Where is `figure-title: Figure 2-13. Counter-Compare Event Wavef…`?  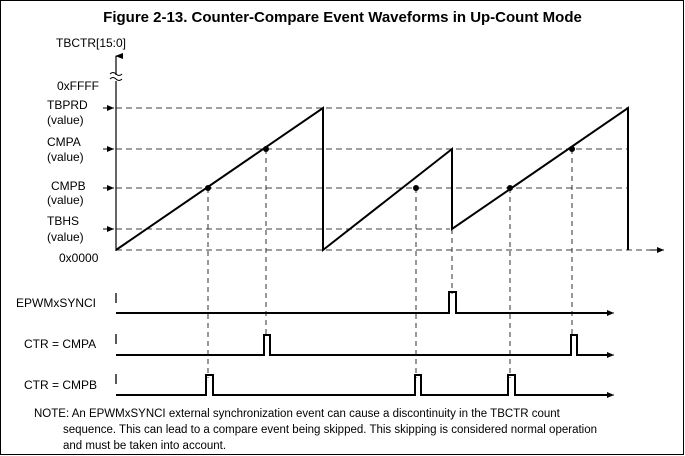
figure-title: Figure 2-13. Counter-Compare Event Wavef… is located at coordinates (342, 17).